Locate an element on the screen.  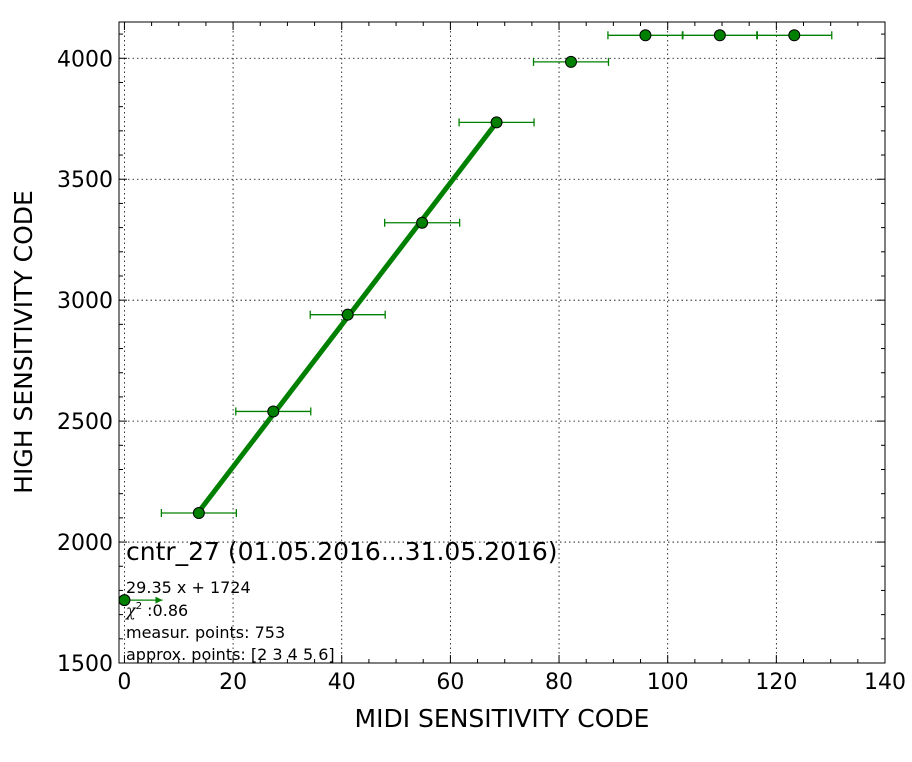
y-tick-label: 3000 is located at coordinates (85, 301).